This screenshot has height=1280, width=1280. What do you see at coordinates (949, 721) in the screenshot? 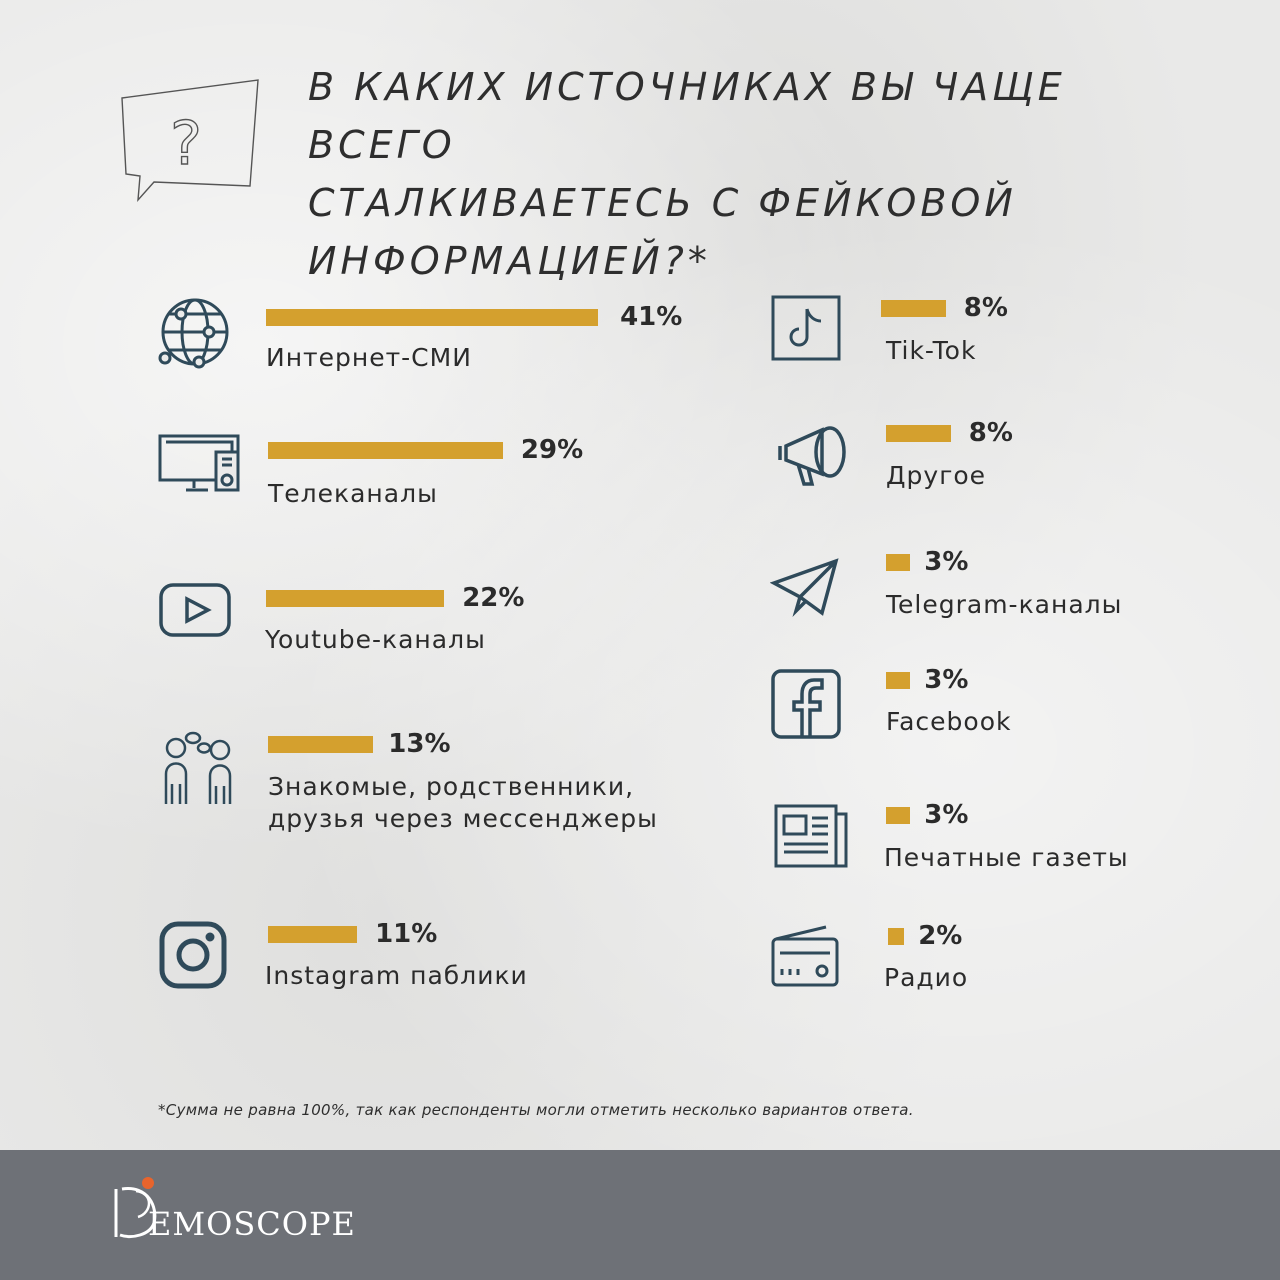
I see `category-label: Facebook` at bounding box center [949, 721].